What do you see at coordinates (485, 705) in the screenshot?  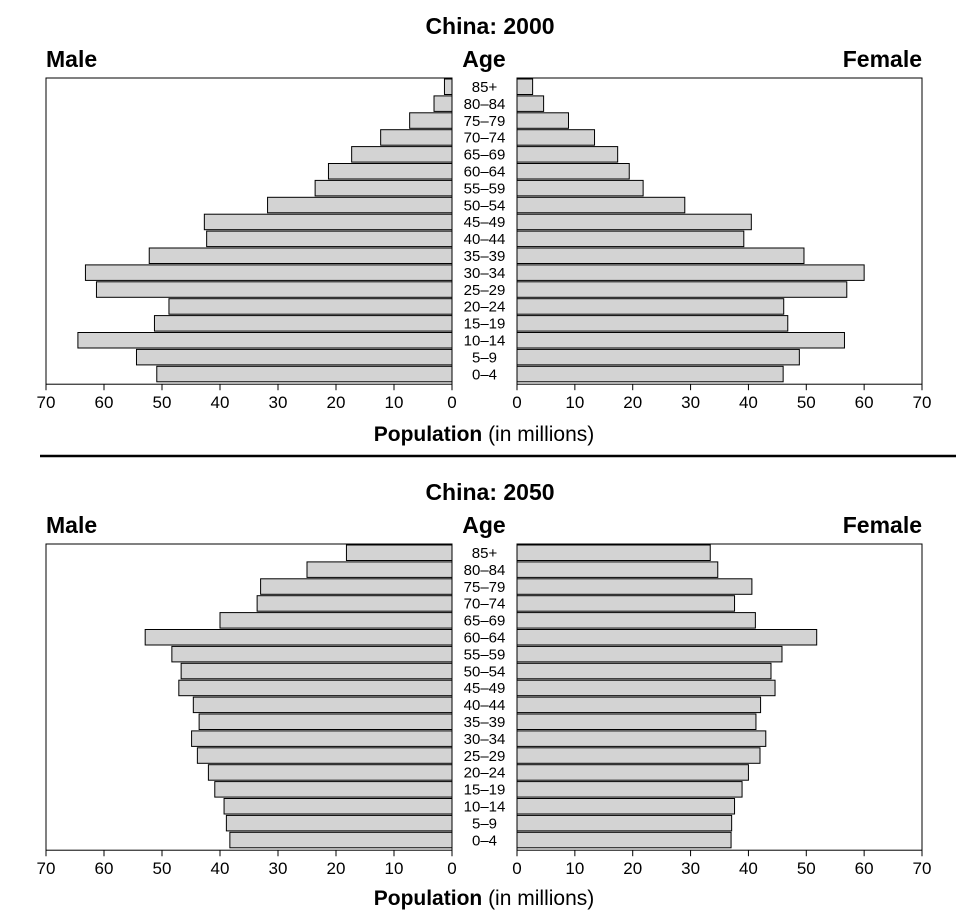 I see `age-group-label: 40–44` at bounding box center [485, 705].